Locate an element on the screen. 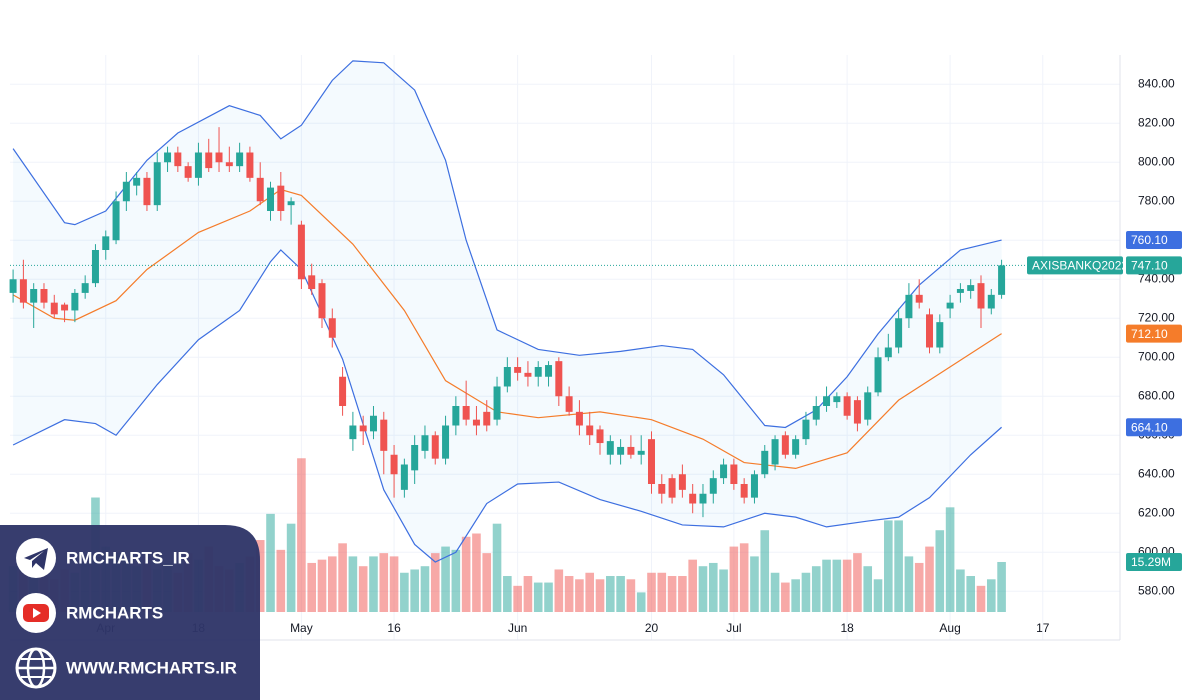  telegram-plane is located at coordinates (36, 559).